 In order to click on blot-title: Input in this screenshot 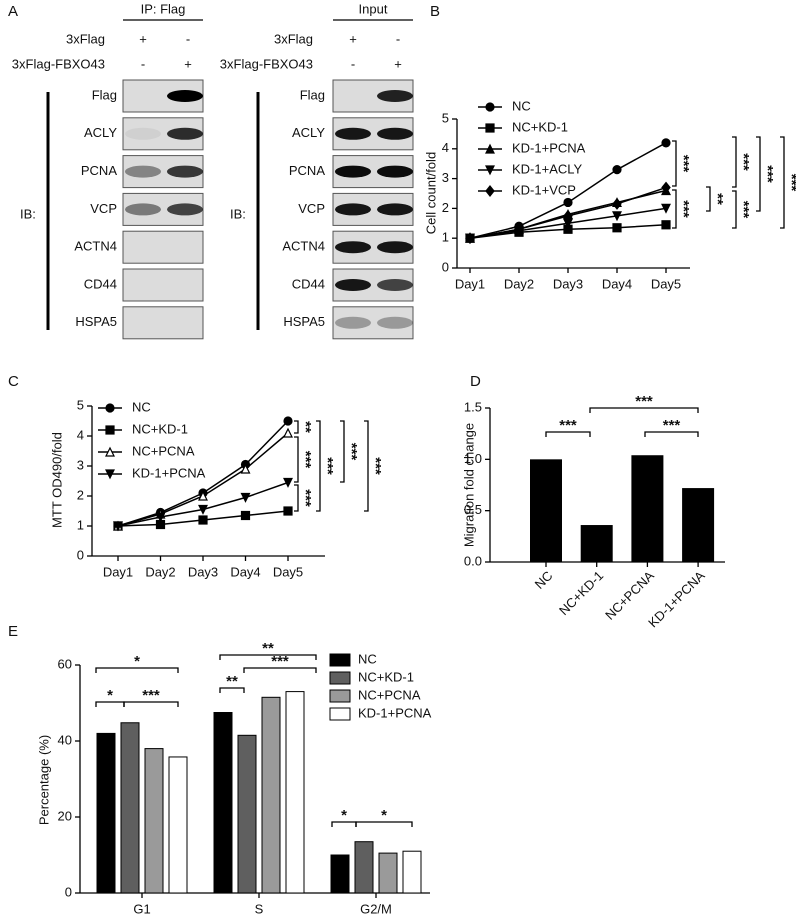, I will do `click(373, 8)`.